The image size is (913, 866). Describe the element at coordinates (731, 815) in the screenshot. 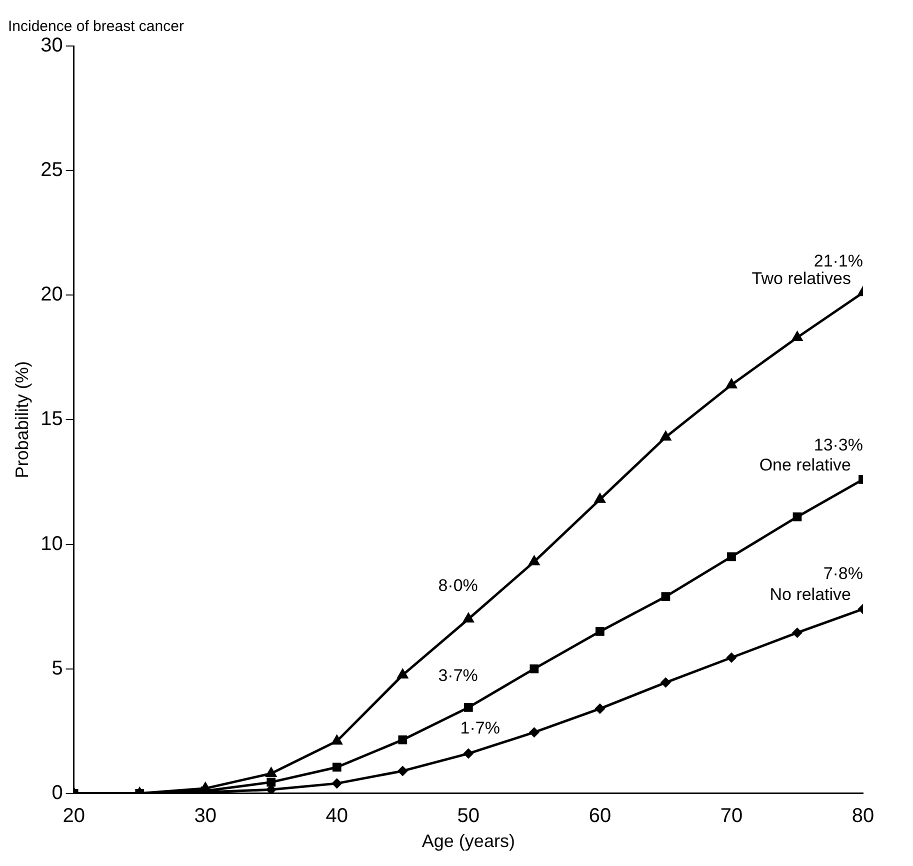

I see `x-tick-label: 70` at that location.